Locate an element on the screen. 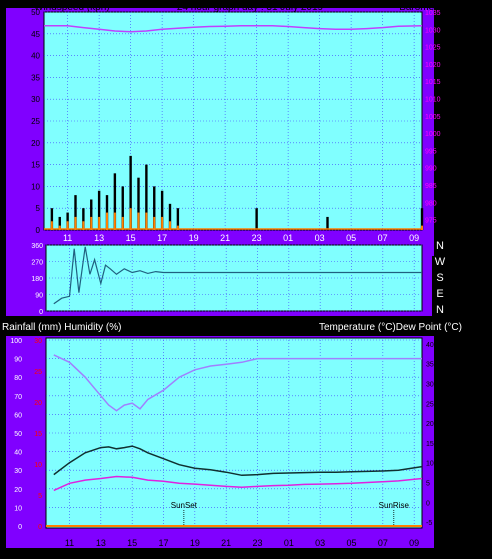 The image size is (492, 559). wind-ytick-30: 30 is located at coordinates (35, 99).